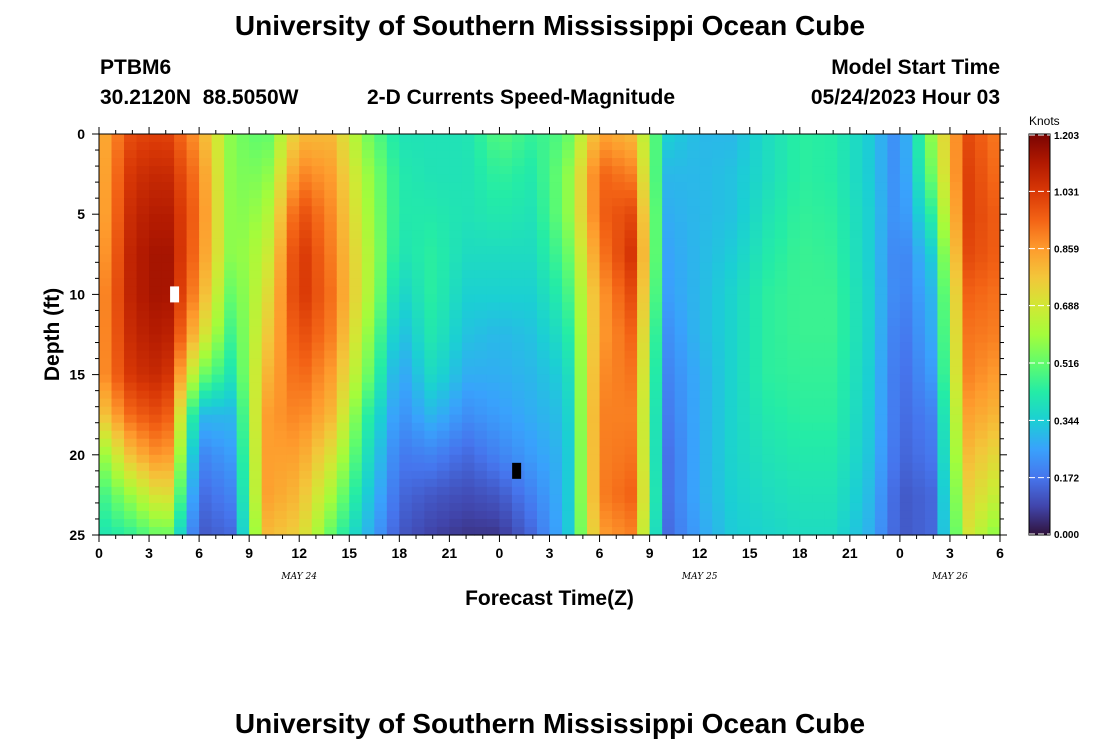 The image size is (1100, 750). I want to click on date-label: MAY 24, so click(298, 577).